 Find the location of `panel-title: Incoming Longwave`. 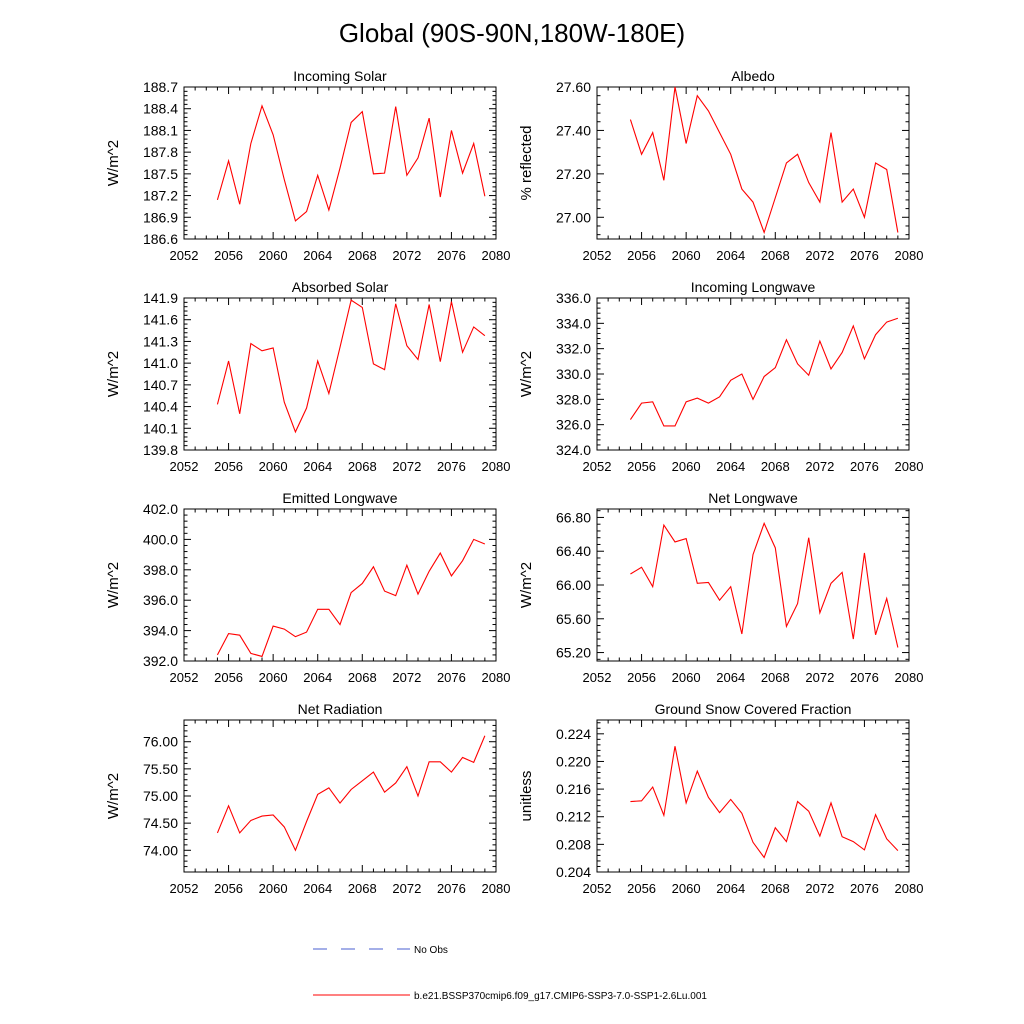

panel-title: Incoming Longwave is located at coordinates (753, 287).